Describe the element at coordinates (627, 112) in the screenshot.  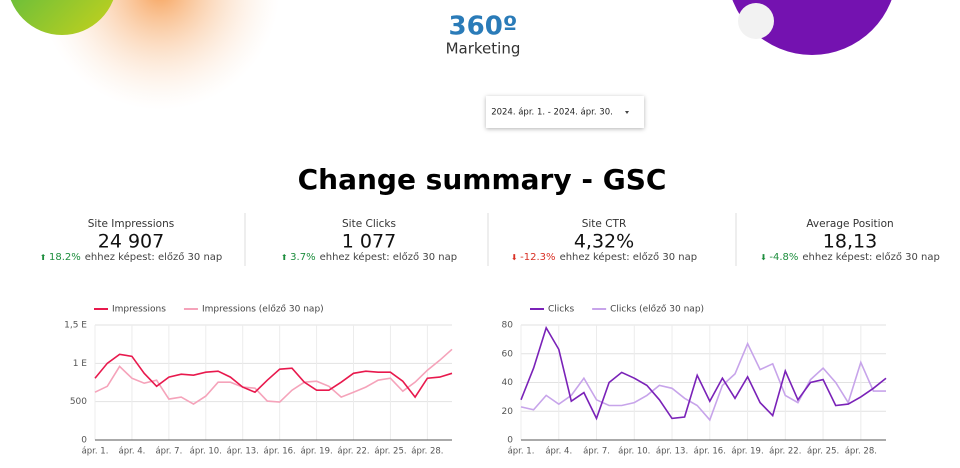
I see `dropdown-arrow` at that location.